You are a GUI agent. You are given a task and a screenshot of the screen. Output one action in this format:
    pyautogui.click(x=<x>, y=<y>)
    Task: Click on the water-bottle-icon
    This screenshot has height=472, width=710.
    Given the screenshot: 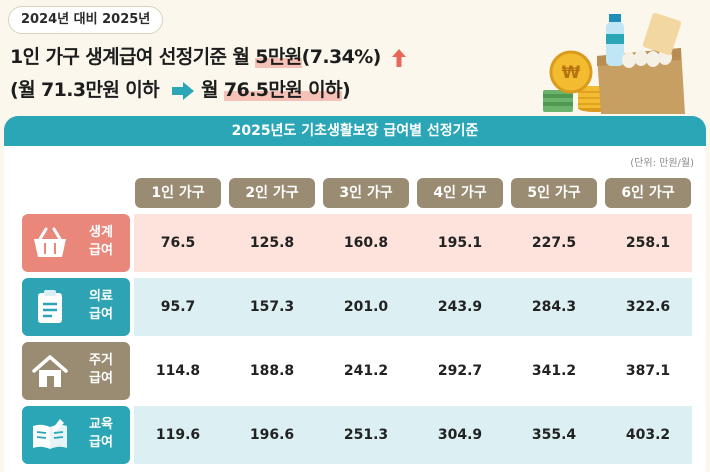 What is the action you would take?
    pyautogui.click(x=615, y=40)
    